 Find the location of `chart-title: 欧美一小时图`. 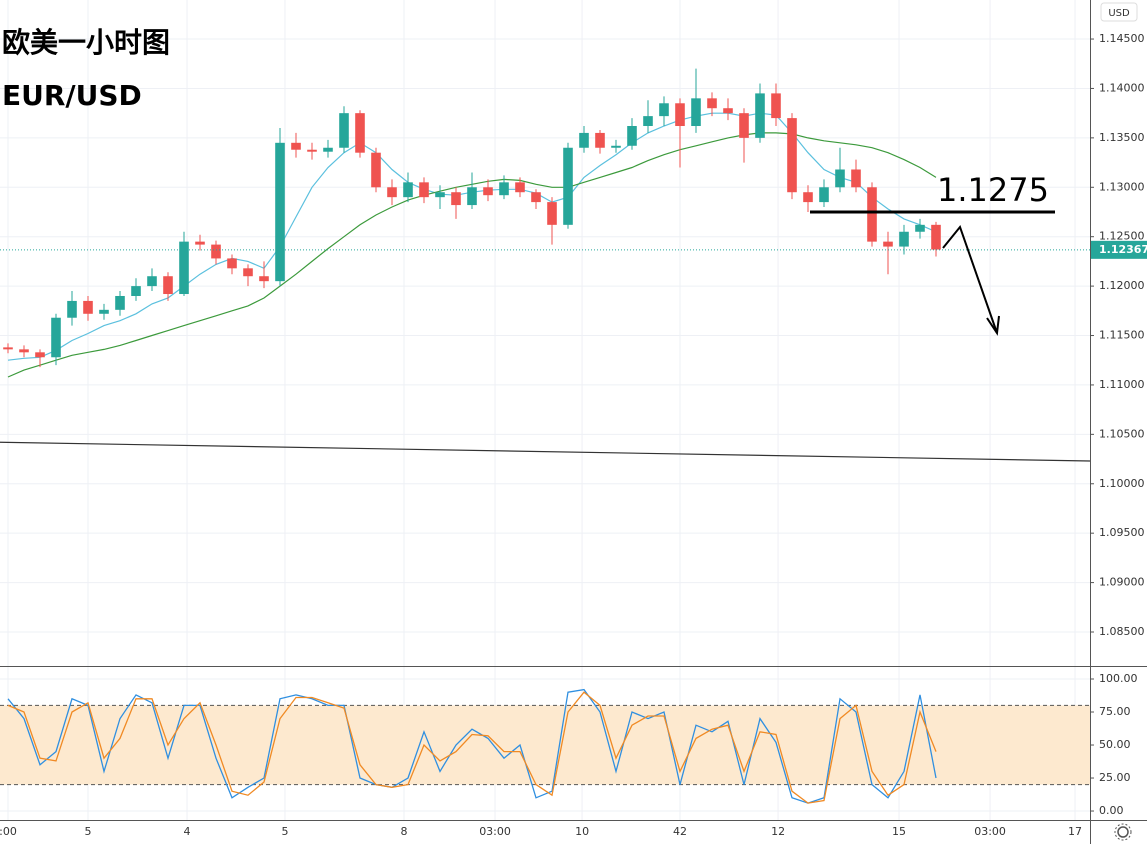

chart-title: 欧美一小时图 is located at coordinates (86, 42).